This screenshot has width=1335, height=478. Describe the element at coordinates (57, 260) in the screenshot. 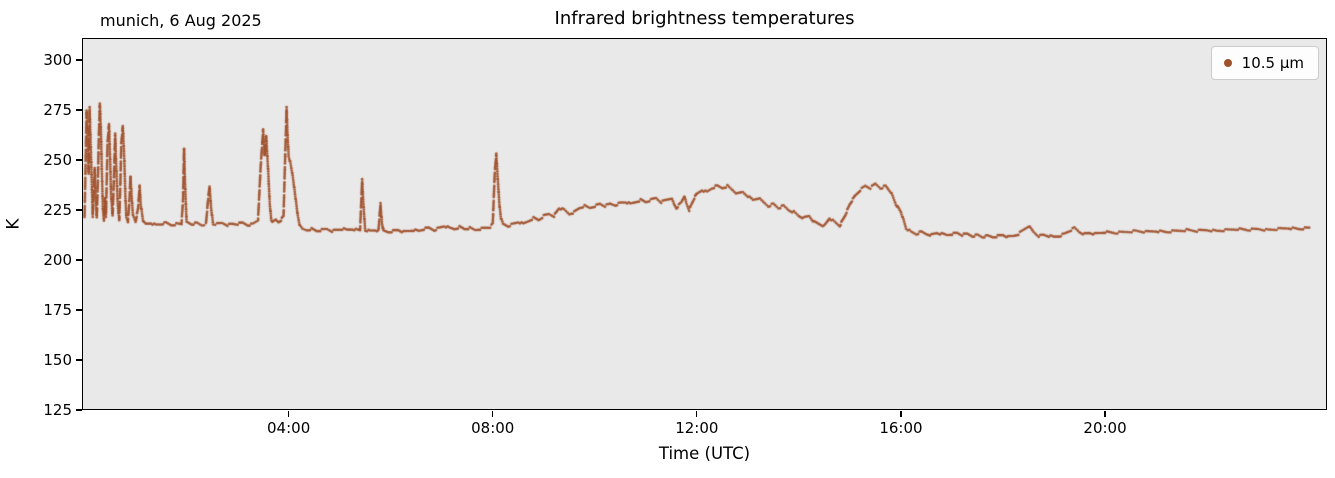

I see `y-tick-label: 200` at that location.